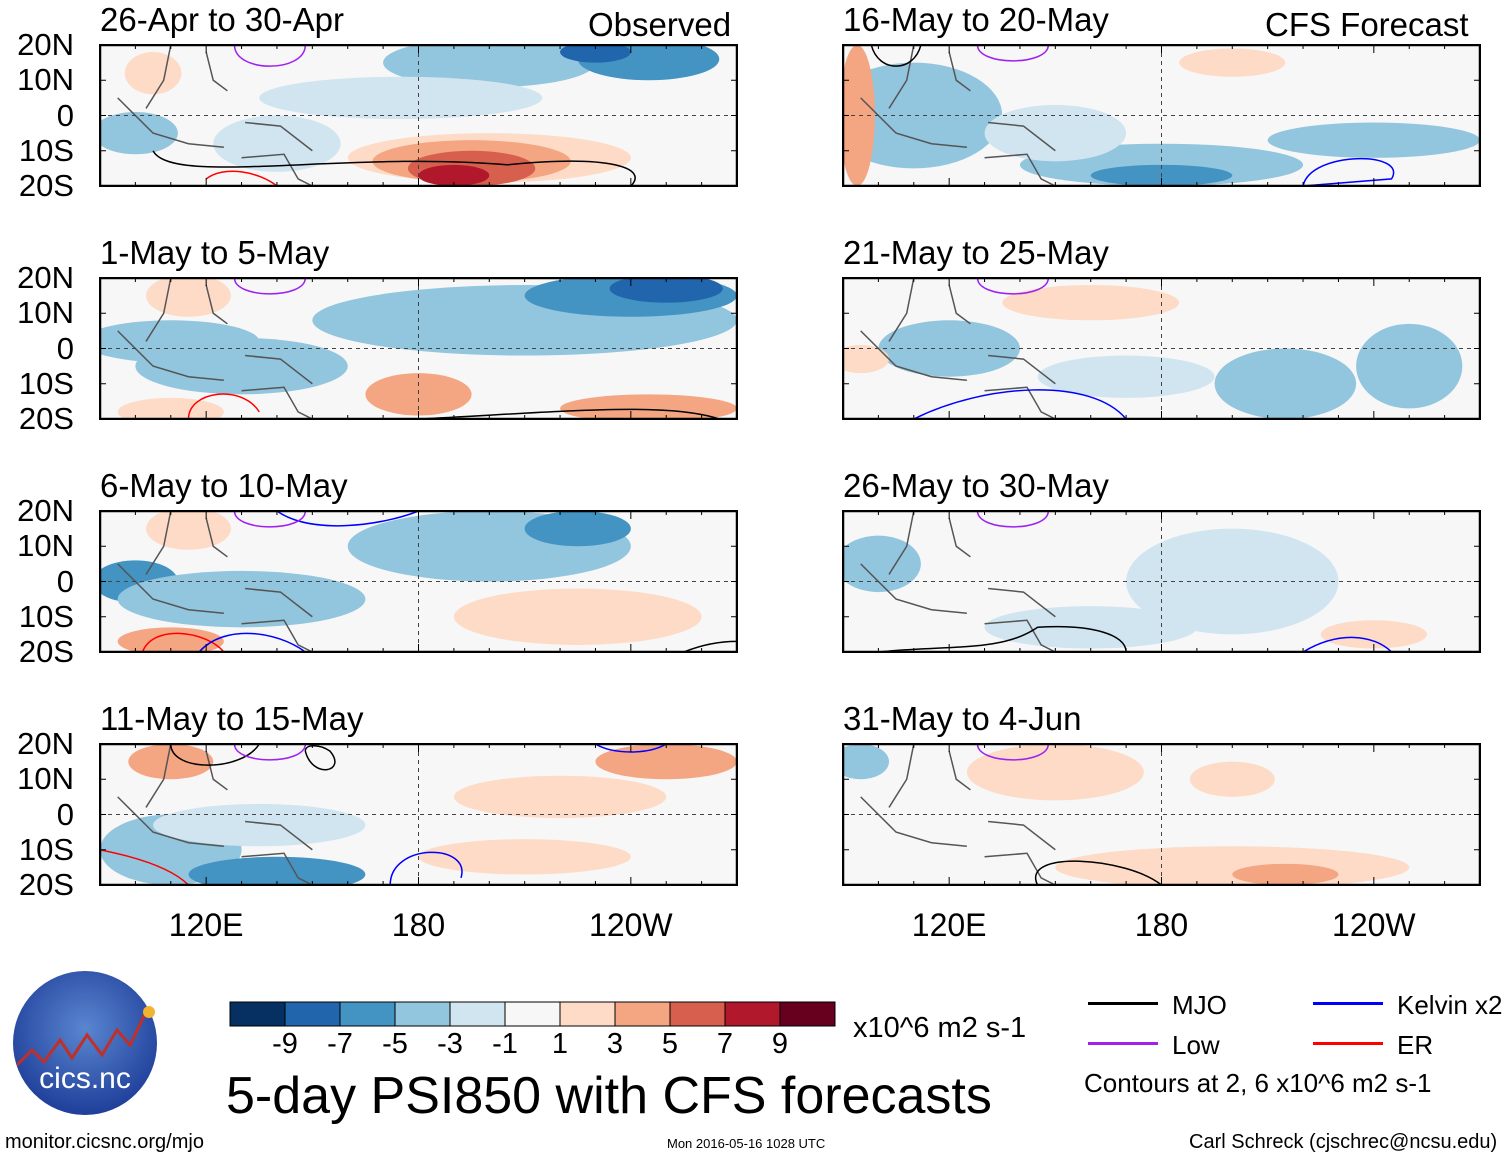  I want to click on colorbar-label: 7, so click(725, 1044).